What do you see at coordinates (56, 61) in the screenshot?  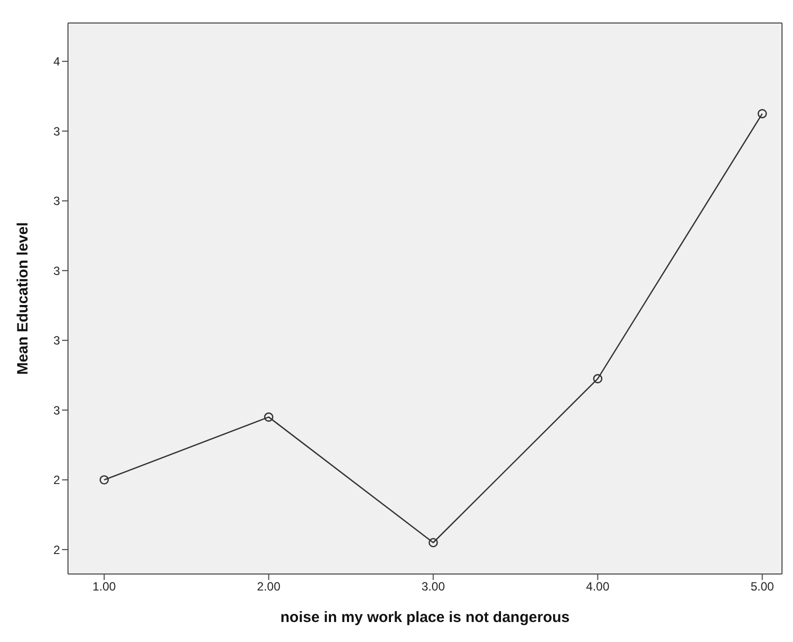 I see `y-tick-label: 4` at bounding box center [56, 61].